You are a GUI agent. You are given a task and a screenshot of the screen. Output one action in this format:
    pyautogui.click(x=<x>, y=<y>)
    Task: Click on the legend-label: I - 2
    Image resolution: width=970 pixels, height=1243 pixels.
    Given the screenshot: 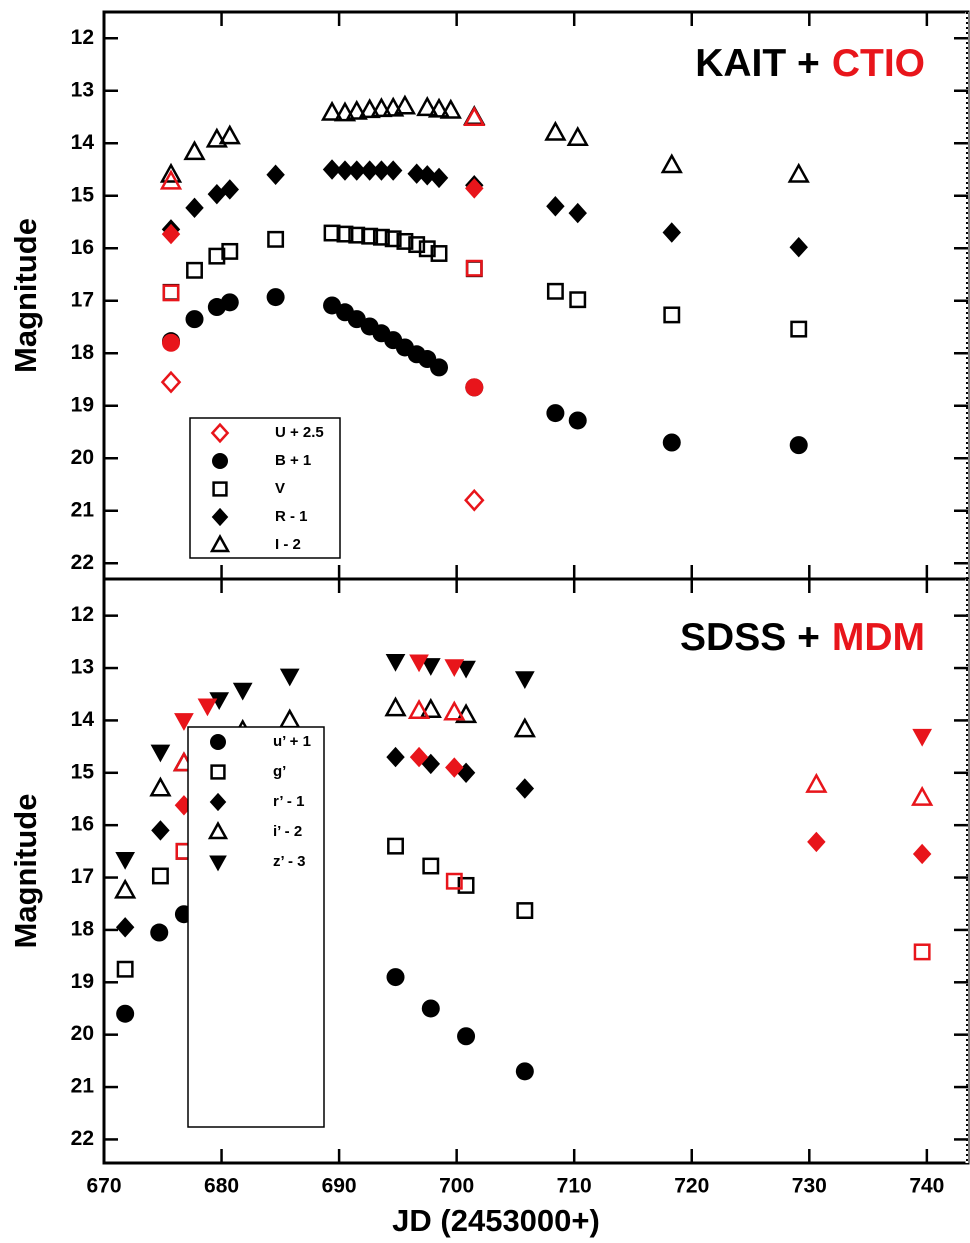 What is the action you would take?
    pyautogui.click(x=288, y=544)
    